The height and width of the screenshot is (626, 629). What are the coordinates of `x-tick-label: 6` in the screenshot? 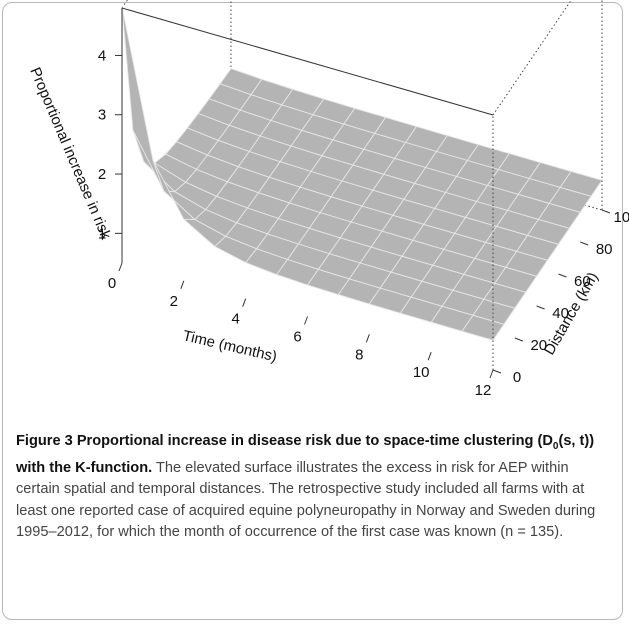 It's located at (297, 337).